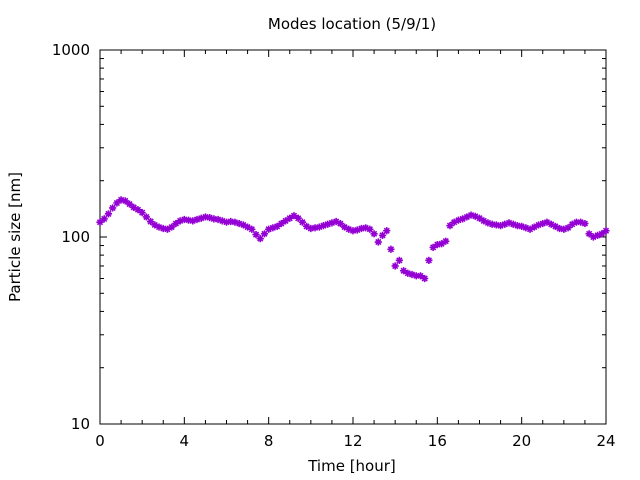 This screenshot has width=640, height=480. What do you see at coordinates (351, 466) in the screenshot?
I see `x-axis-label: Time [hour]` at bounding box center [351, 466].